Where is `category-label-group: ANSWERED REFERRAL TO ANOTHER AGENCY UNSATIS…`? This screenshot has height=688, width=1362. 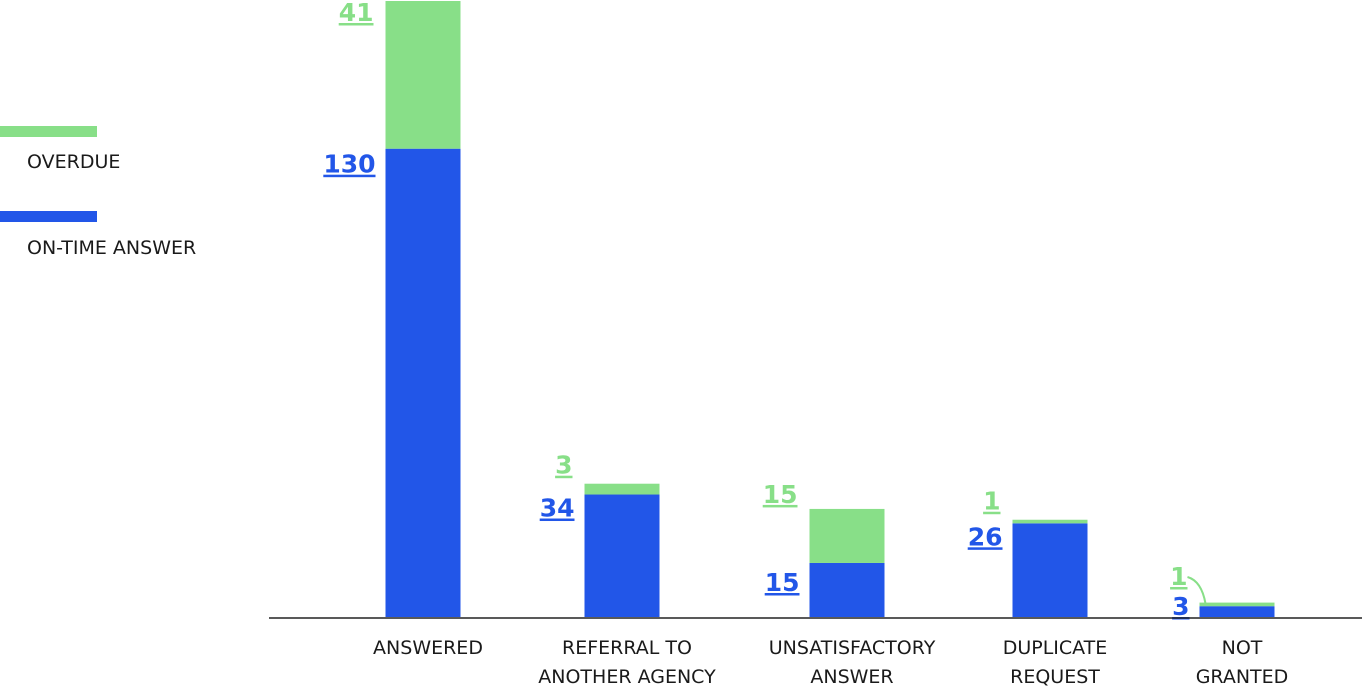
category-label-group: ANSWERED REFERRAL TO ANOTHER AGENCY UNSATIS… is located at coordinates (830, 662).